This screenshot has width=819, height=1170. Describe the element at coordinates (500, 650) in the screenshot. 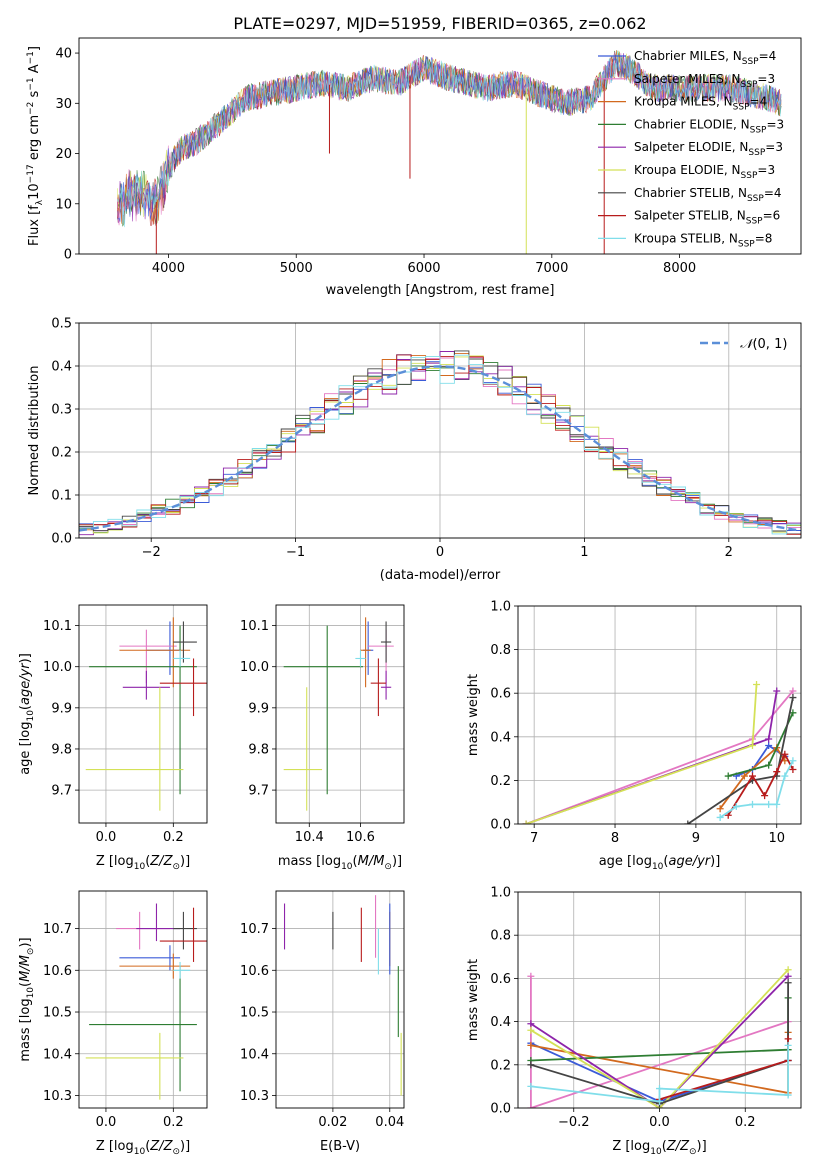

I see `y-tick-label: 0.8` at that location.